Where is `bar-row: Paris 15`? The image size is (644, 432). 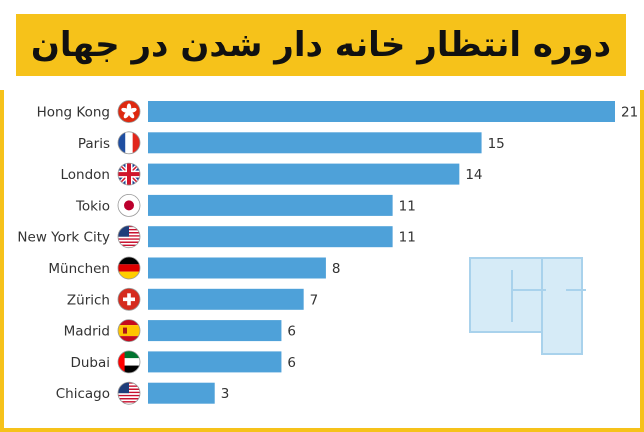 bar-row: Paris 15 is located at coordinates (291, 143).